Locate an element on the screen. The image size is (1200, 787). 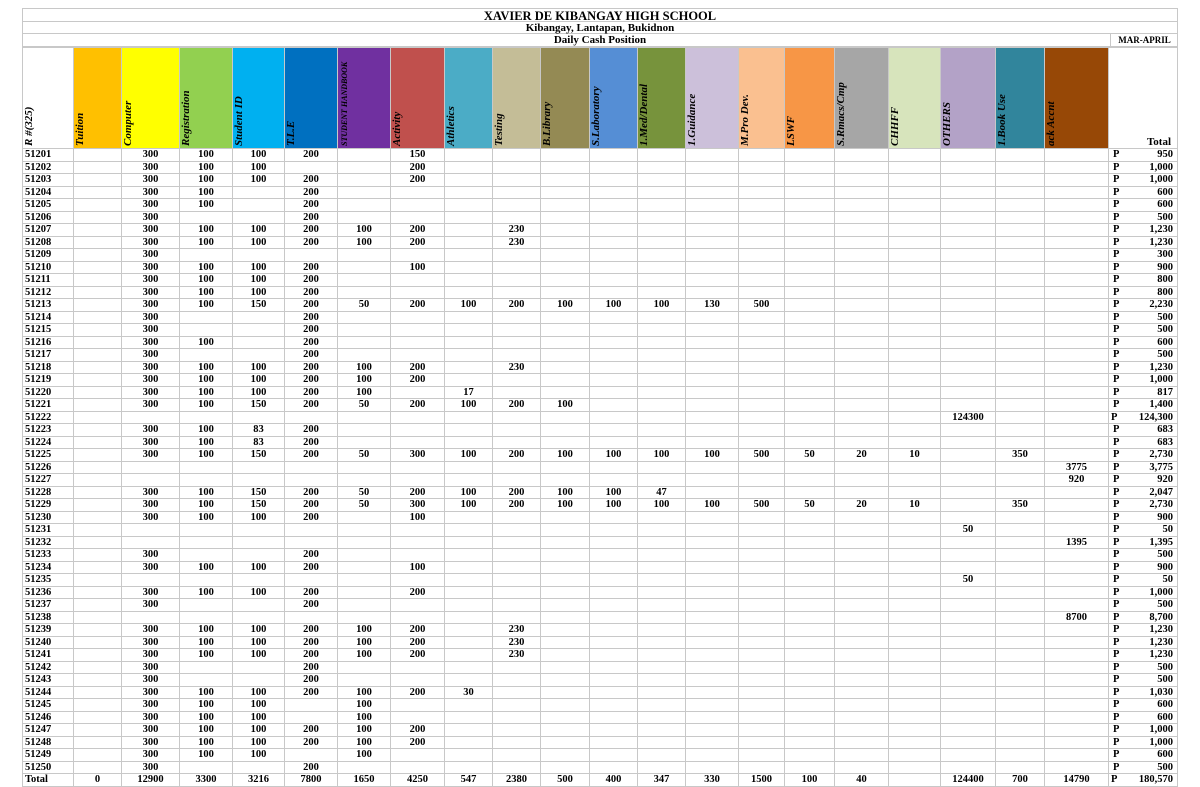
receipt-number: 51240 is located at coordinates (48, 642).